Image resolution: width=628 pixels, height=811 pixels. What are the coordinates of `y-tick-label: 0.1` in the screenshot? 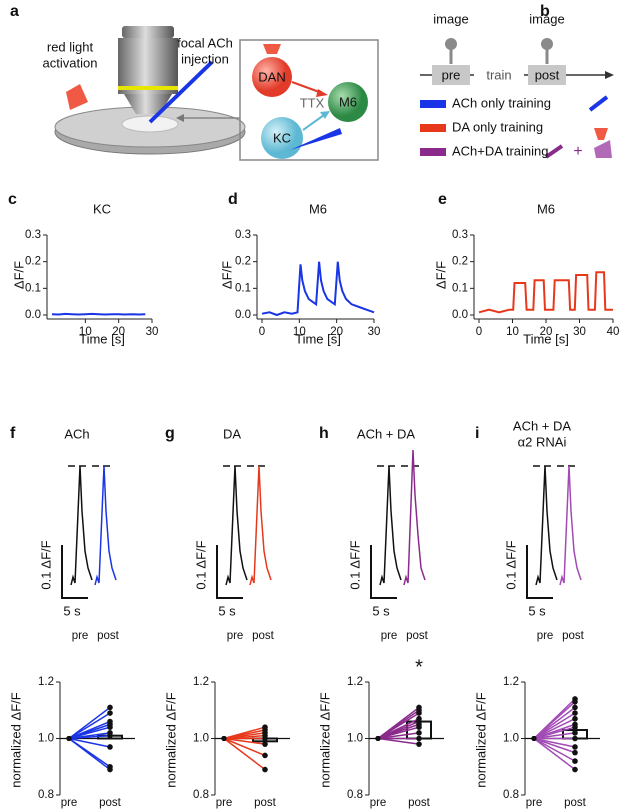 It's located at (243, 288).